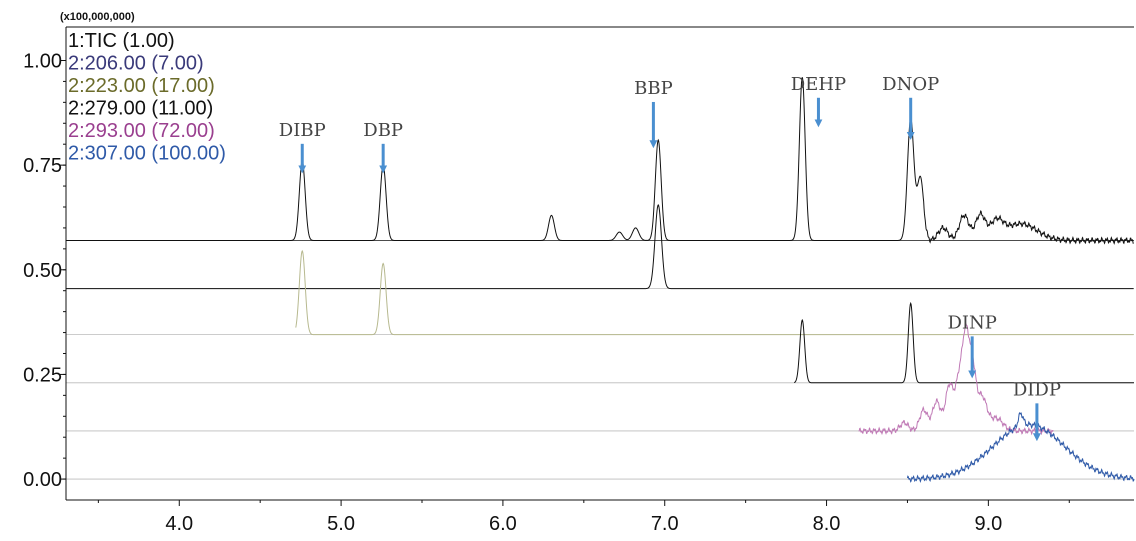  I want to click on peak-annotation: DINP, so click(971, 322).